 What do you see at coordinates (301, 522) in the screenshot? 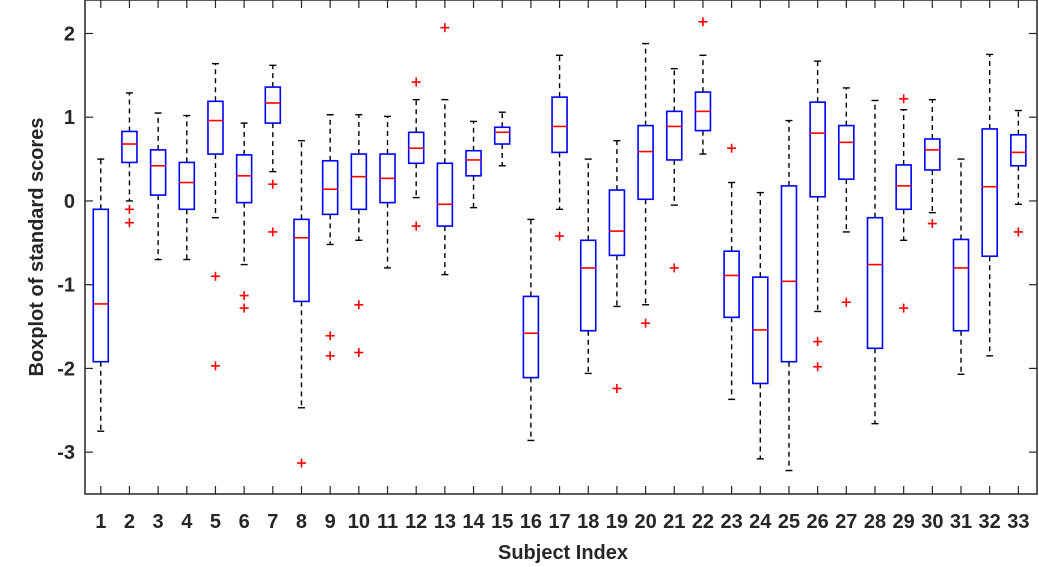
I see `x-tick-label: 8` at bounding box center [301, 522].